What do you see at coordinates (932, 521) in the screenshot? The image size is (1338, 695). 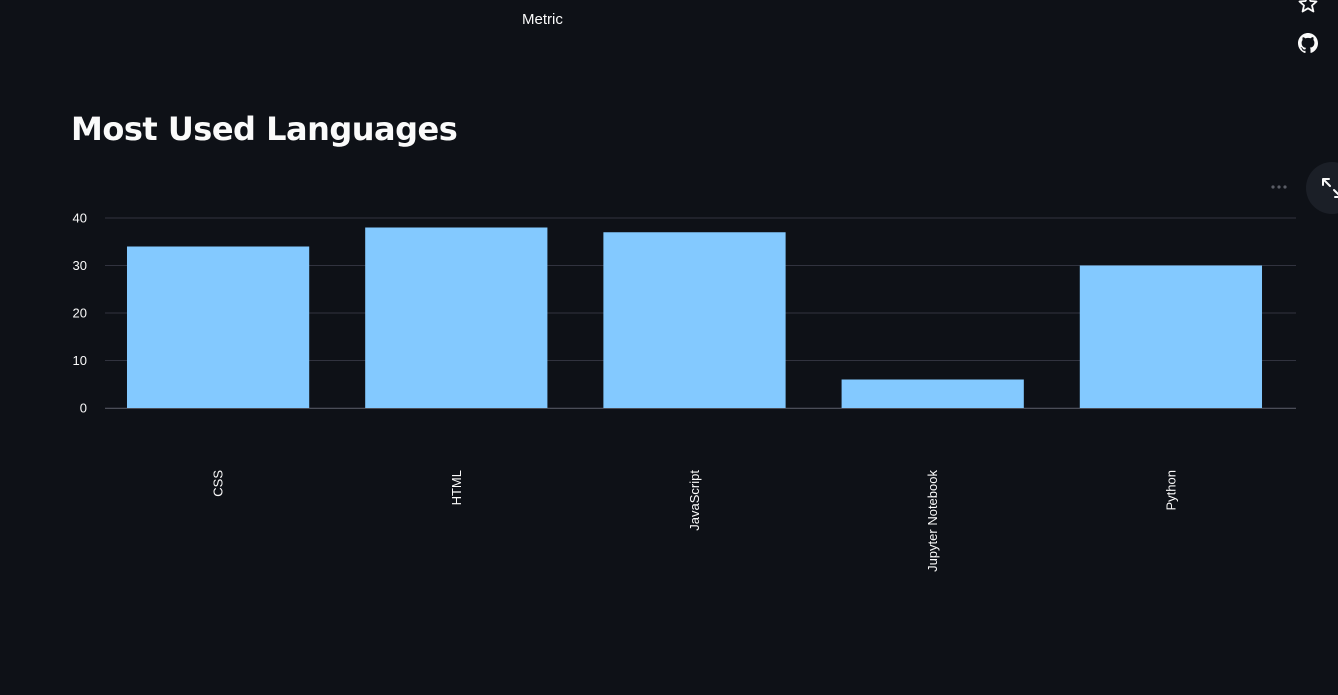 I see `x-tick-label: Jupyter Notebook` at bounding box center [932, 521].